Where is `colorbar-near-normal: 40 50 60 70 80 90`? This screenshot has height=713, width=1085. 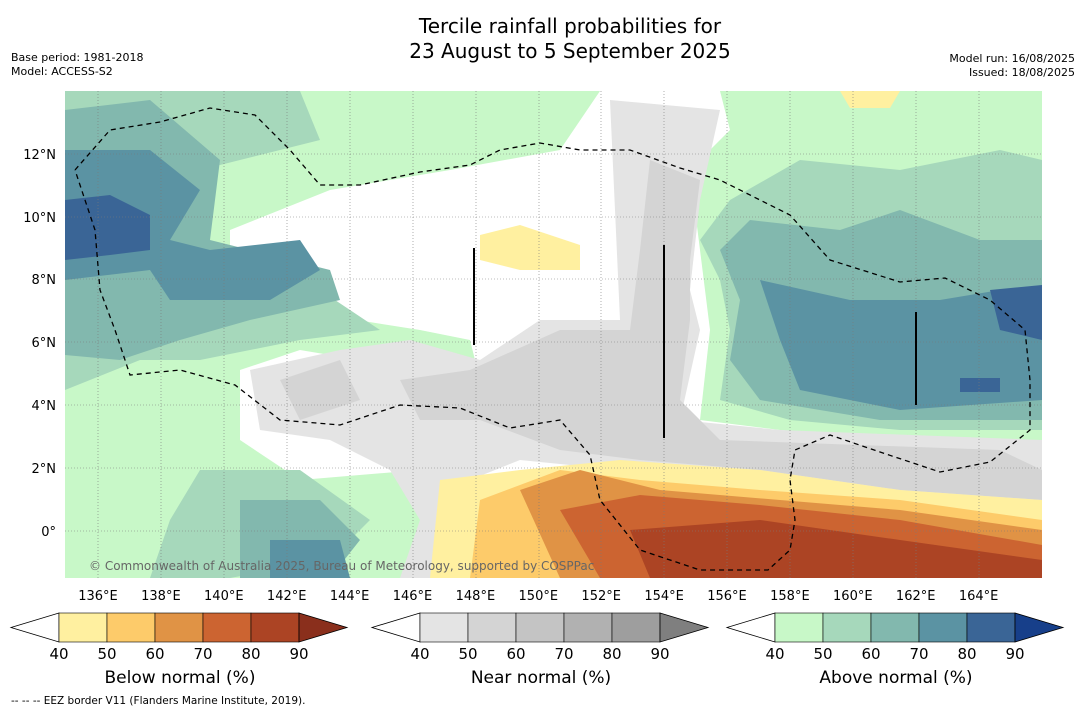 colorbar-near-normal: 40 50 60 70 80 90 is located at coordinates (540, 637).